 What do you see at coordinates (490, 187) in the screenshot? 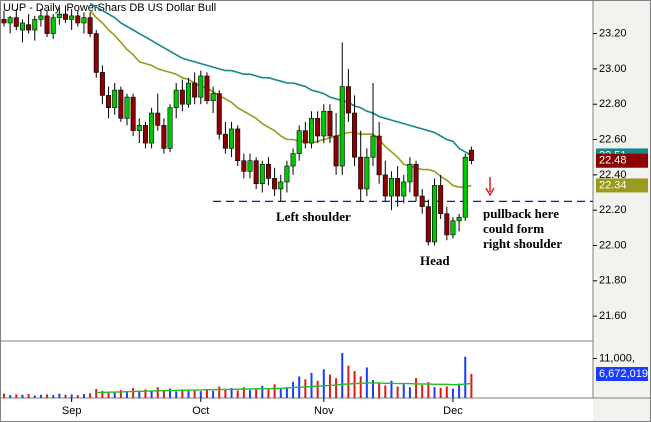
I see `arrow` at bounding box center [490, 187].